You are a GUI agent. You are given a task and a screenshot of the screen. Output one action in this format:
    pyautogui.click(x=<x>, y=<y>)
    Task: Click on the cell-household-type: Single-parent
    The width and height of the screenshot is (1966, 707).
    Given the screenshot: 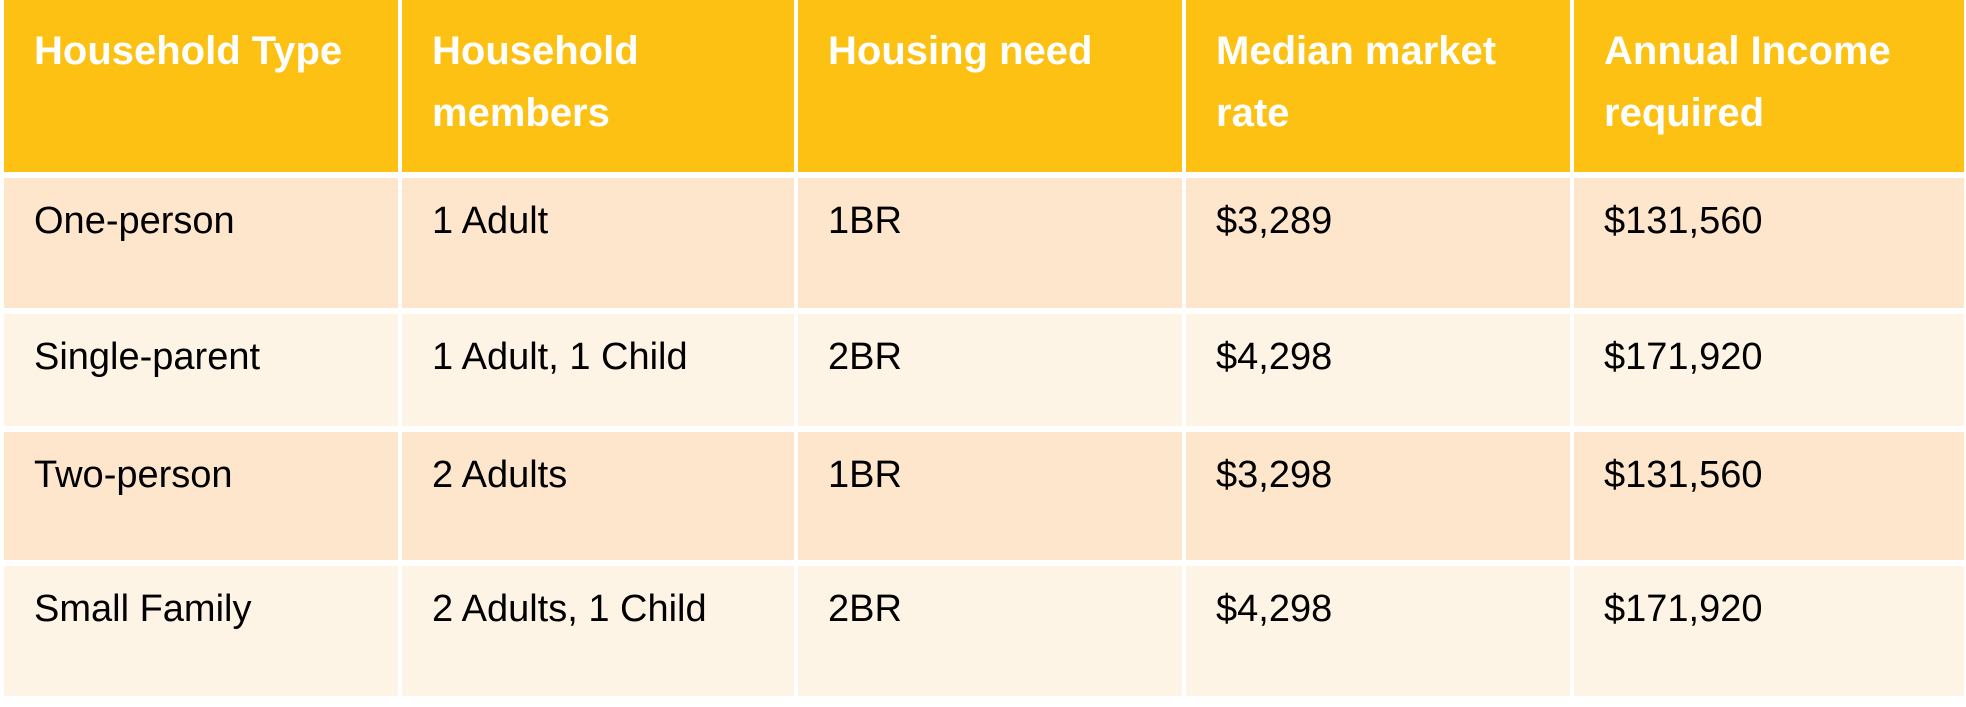 What is the action you would take?
    pyautogui.click(x=201, y=370)
    